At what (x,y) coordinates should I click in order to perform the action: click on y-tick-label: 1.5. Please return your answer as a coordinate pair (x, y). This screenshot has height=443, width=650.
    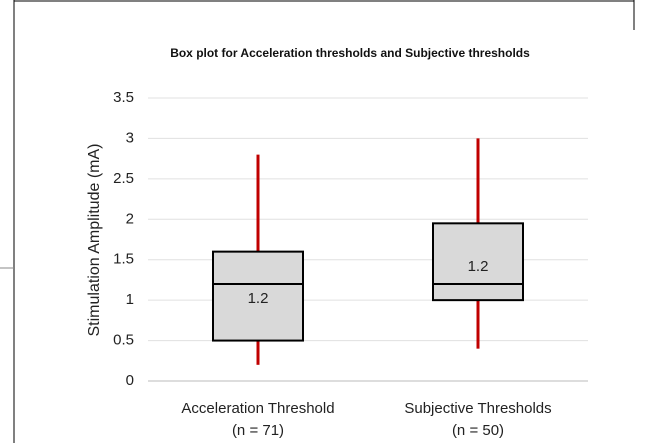
    Looking at the image, I should click on (123, 259).